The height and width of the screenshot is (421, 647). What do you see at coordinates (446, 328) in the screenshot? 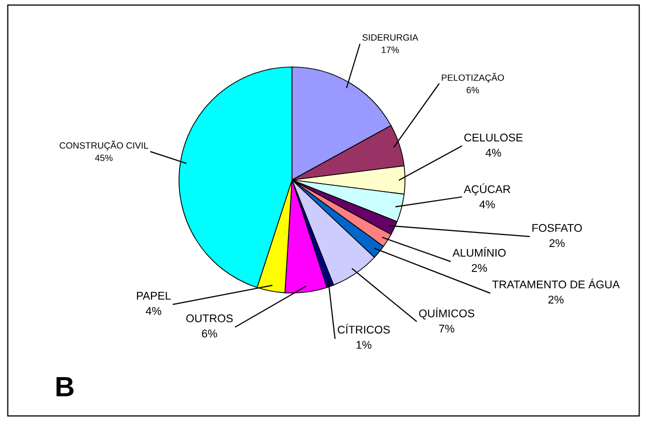
I see `data-label: 7%` at bounding box center [446, 328].